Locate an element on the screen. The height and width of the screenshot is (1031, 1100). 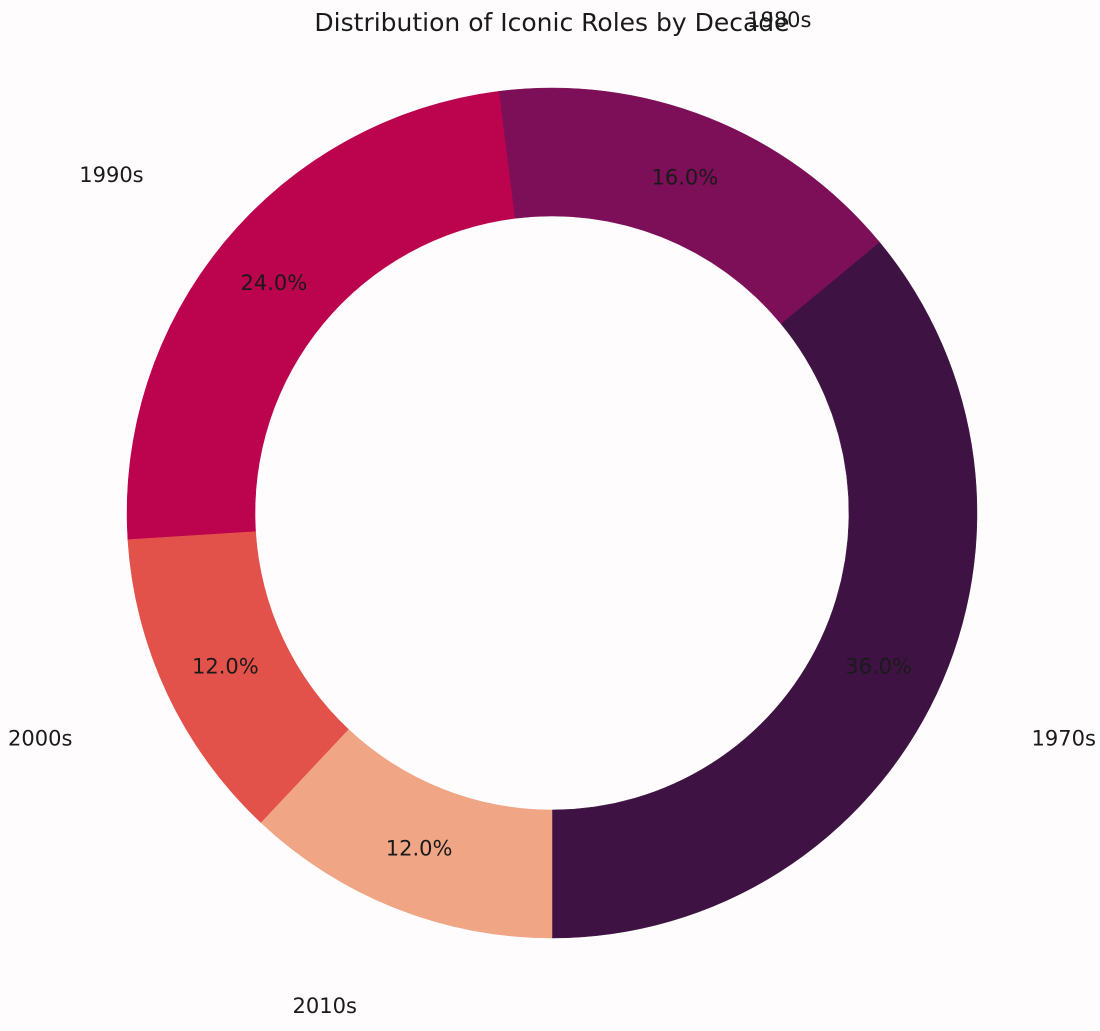
slice-label-2000s: 2000s is located at coordinates (40, 739).